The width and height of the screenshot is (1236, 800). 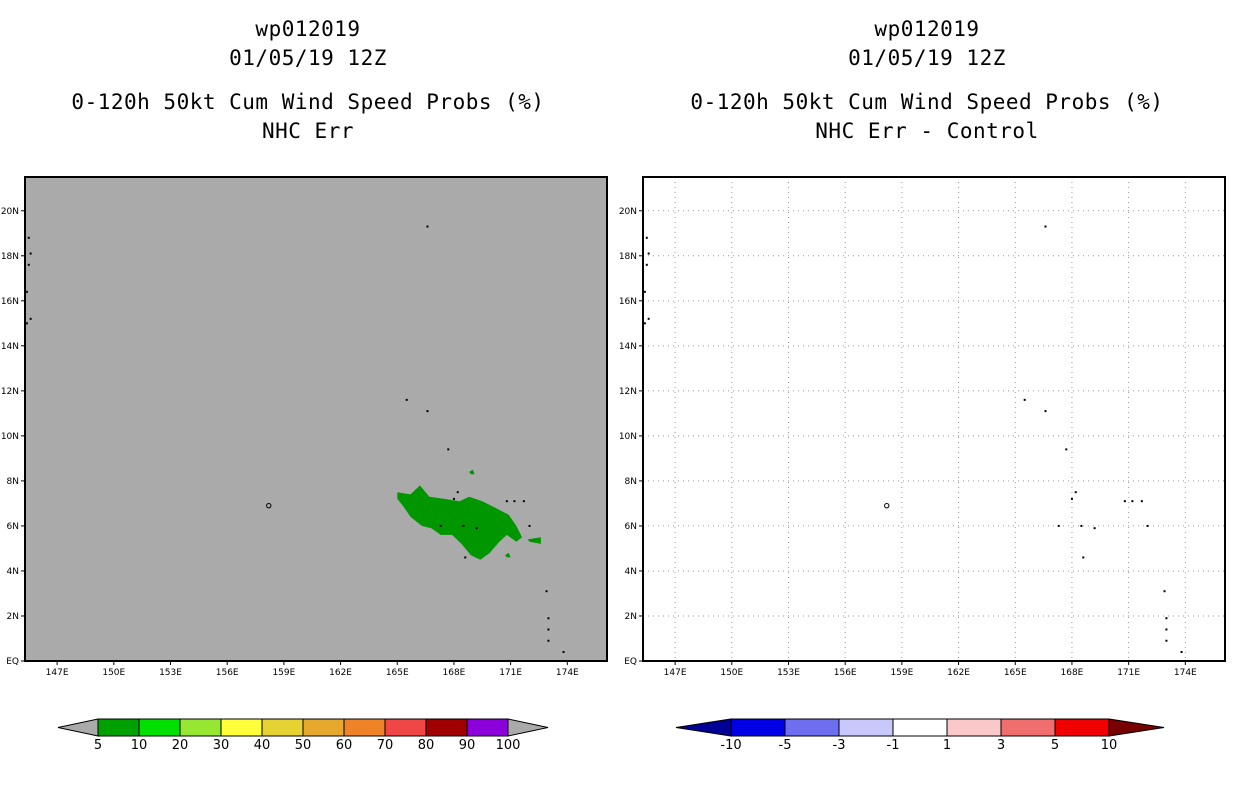 I want to click on left-colorbar: 5 10 20 30 40 50 60 70 80 90 100, so click(x=303, y=735).